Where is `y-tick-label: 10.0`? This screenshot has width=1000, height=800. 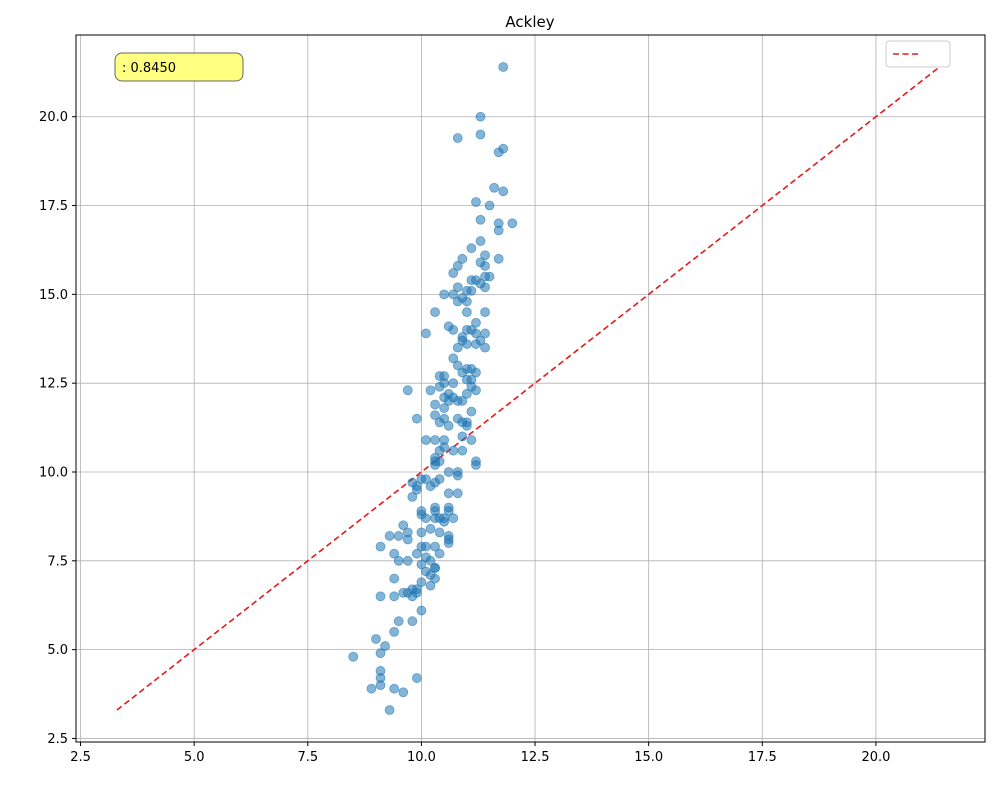 y-tick-label: 10.0 is located at coordinates (53, 472).